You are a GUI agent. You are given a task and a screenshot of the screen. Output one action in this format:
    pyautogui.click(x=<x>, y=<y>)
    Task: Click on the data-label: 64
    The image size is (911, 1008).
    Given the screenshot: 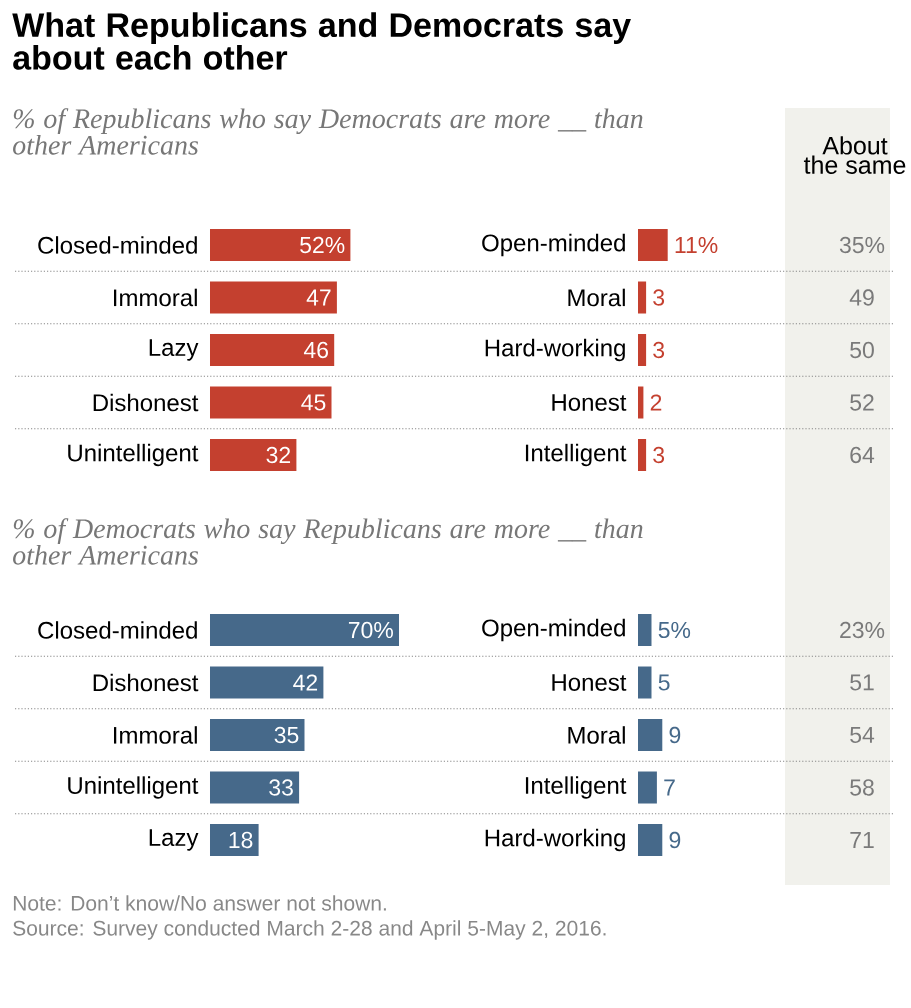 What is the action you would take?
    pyautogui.click(x=862, y=455)
    